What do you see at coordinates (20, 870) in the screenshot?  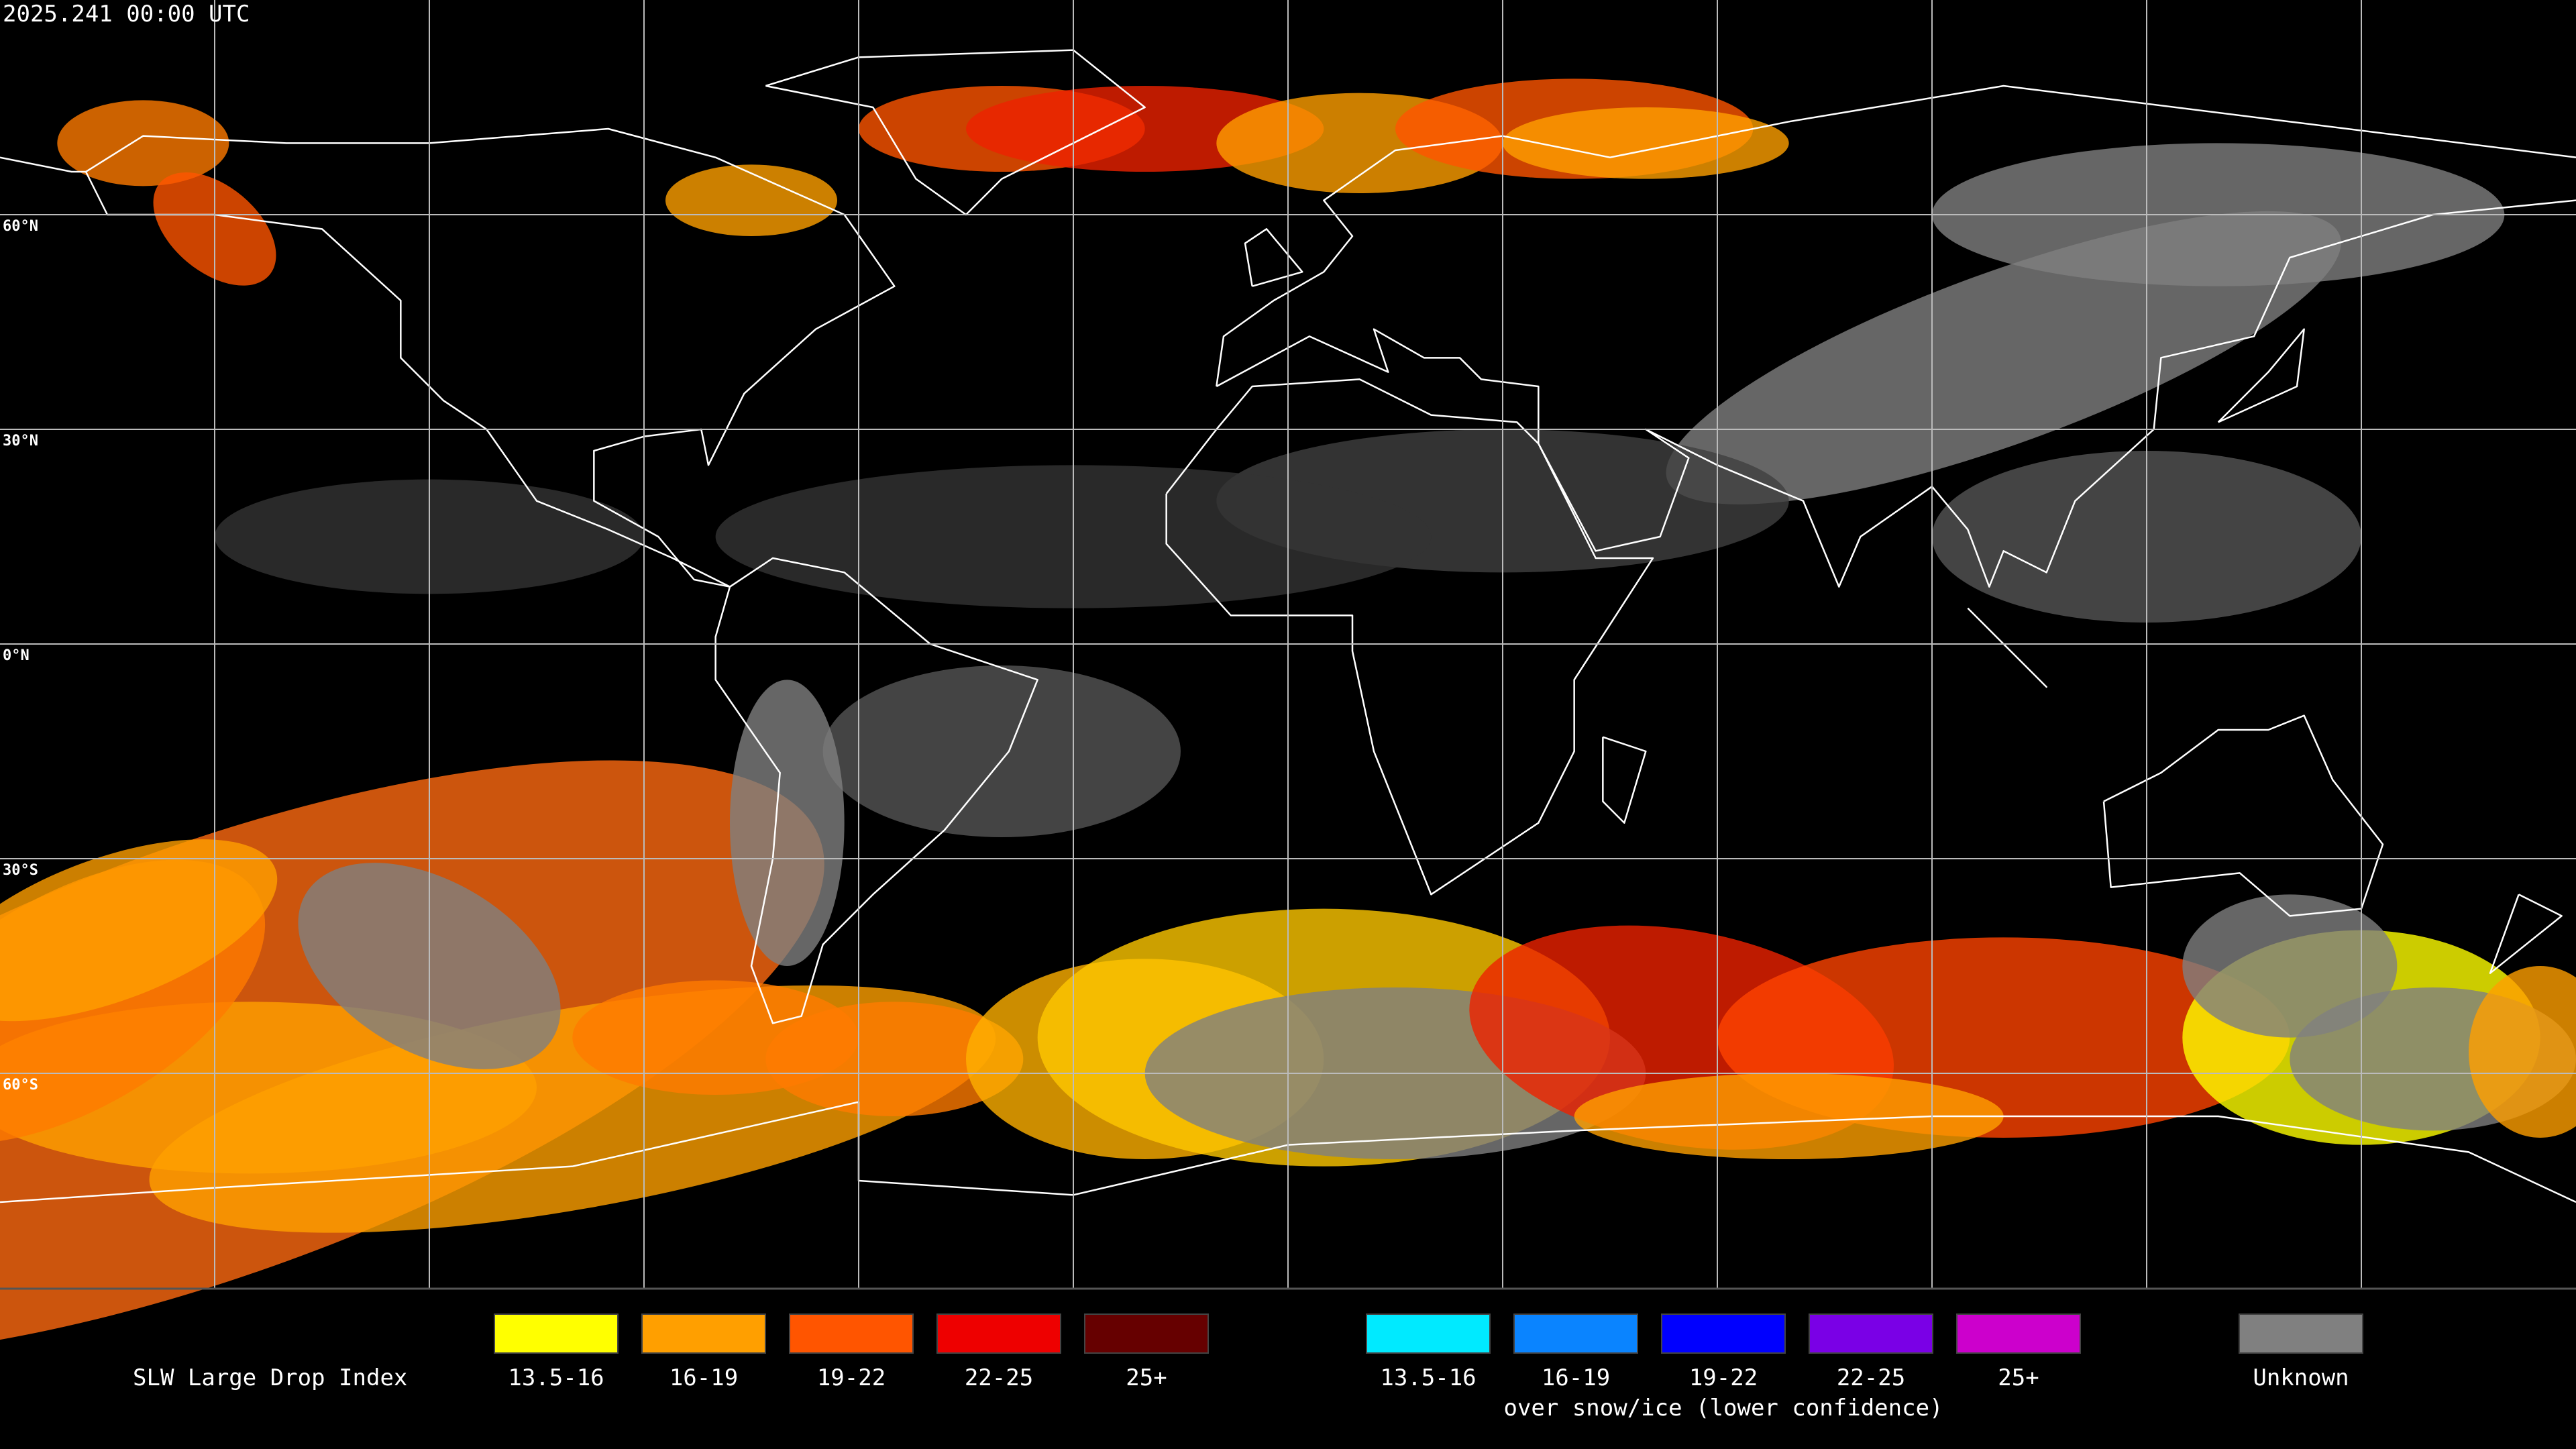 I see `latitude-label: 30°S` at bounding box center [20, 870].